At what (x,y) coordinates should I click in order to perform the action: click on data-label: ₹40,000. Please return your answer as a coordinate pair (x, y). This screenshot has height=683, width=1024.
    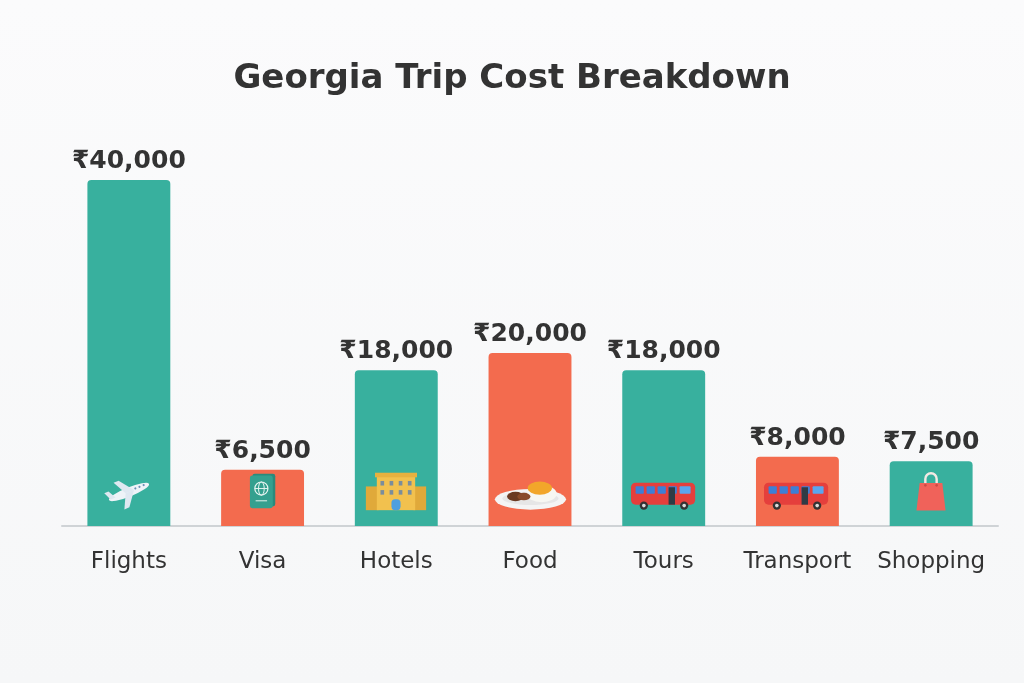
    Looking at the image, I should click on (128, 159).